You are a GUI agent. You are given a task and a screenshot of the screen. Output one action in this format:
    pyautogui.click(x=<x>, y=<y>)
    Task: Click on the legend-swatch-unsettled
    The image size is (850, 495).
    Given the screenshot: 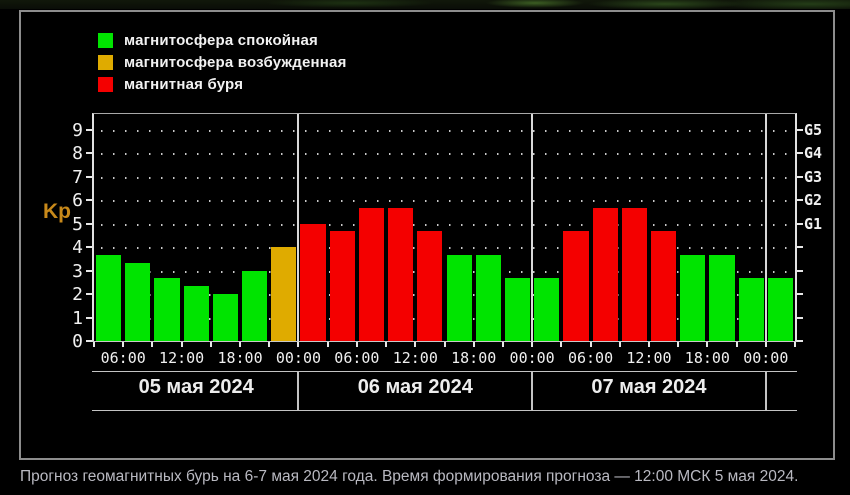 What is the action you would take?
    pyautogui.click(x=105, y=62)
    